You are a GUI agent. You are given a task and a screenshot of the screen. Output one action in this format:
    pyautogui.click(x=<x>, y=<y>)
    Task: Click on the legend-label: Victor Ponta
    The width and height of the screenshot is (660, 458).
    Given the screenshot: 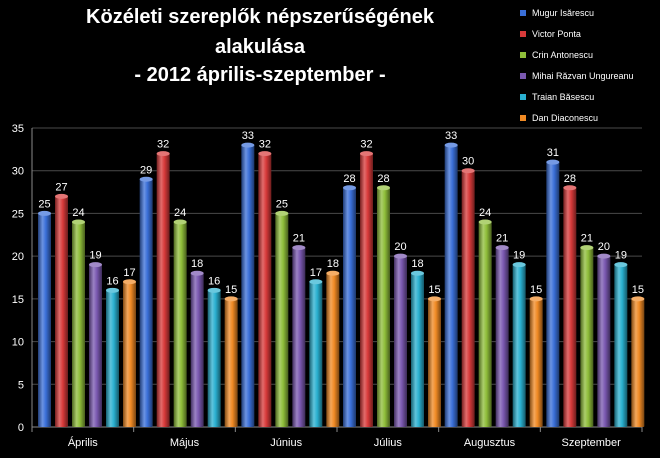 What is the action you would take?
    pyautogui.click(x=556, y=33)
    